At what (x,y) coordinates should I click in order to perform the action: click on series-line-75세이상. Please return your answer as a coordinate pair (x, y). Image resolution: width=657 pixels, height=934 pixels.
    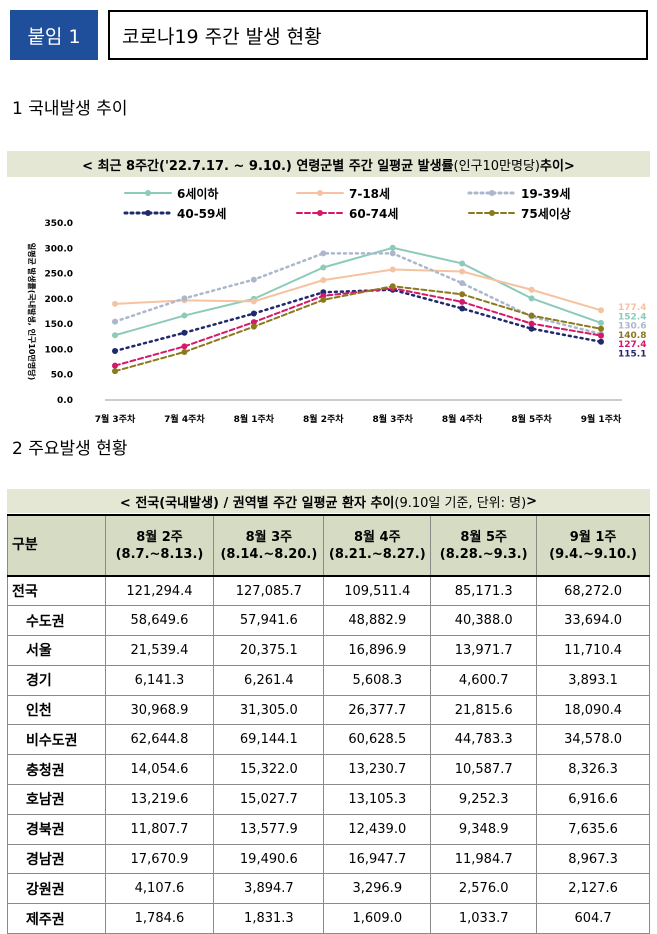
    Looking at the image, I should click on (358, 329).